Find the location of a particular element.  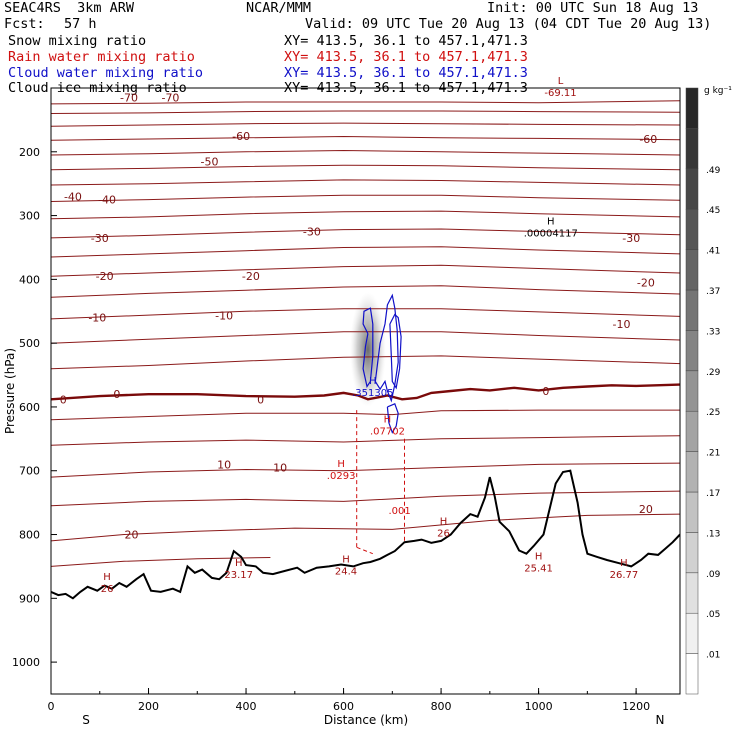

zero-isotherm is located at coordinates (365, 392).